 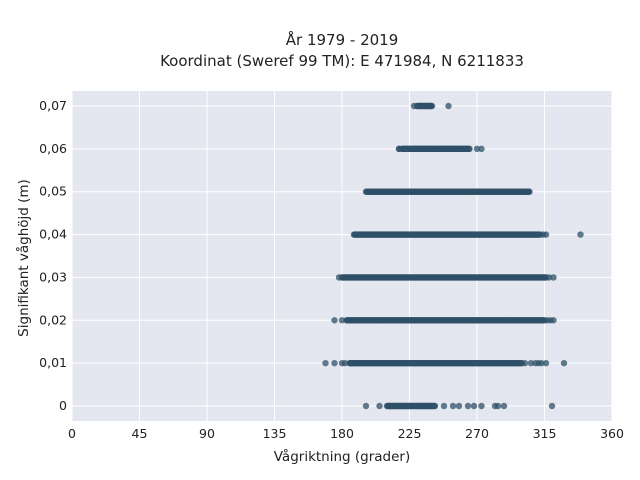 I want to click on y-tick-label: 0,05, so click(x=53, y=191).